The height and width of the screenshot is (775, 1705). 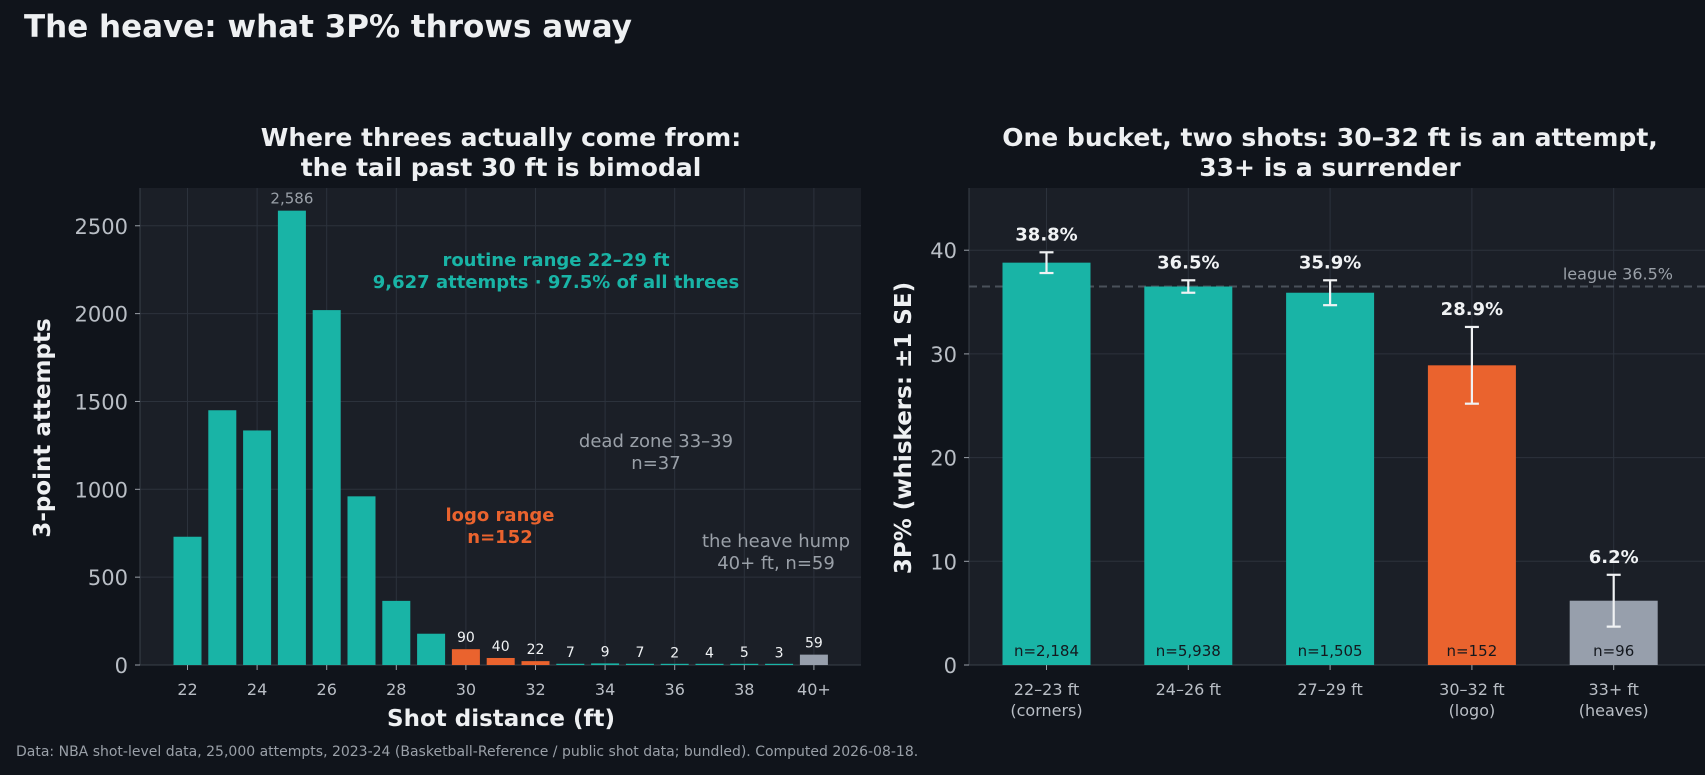 I want to click on count-label: n=1,505, so click(x=1330, y=651).